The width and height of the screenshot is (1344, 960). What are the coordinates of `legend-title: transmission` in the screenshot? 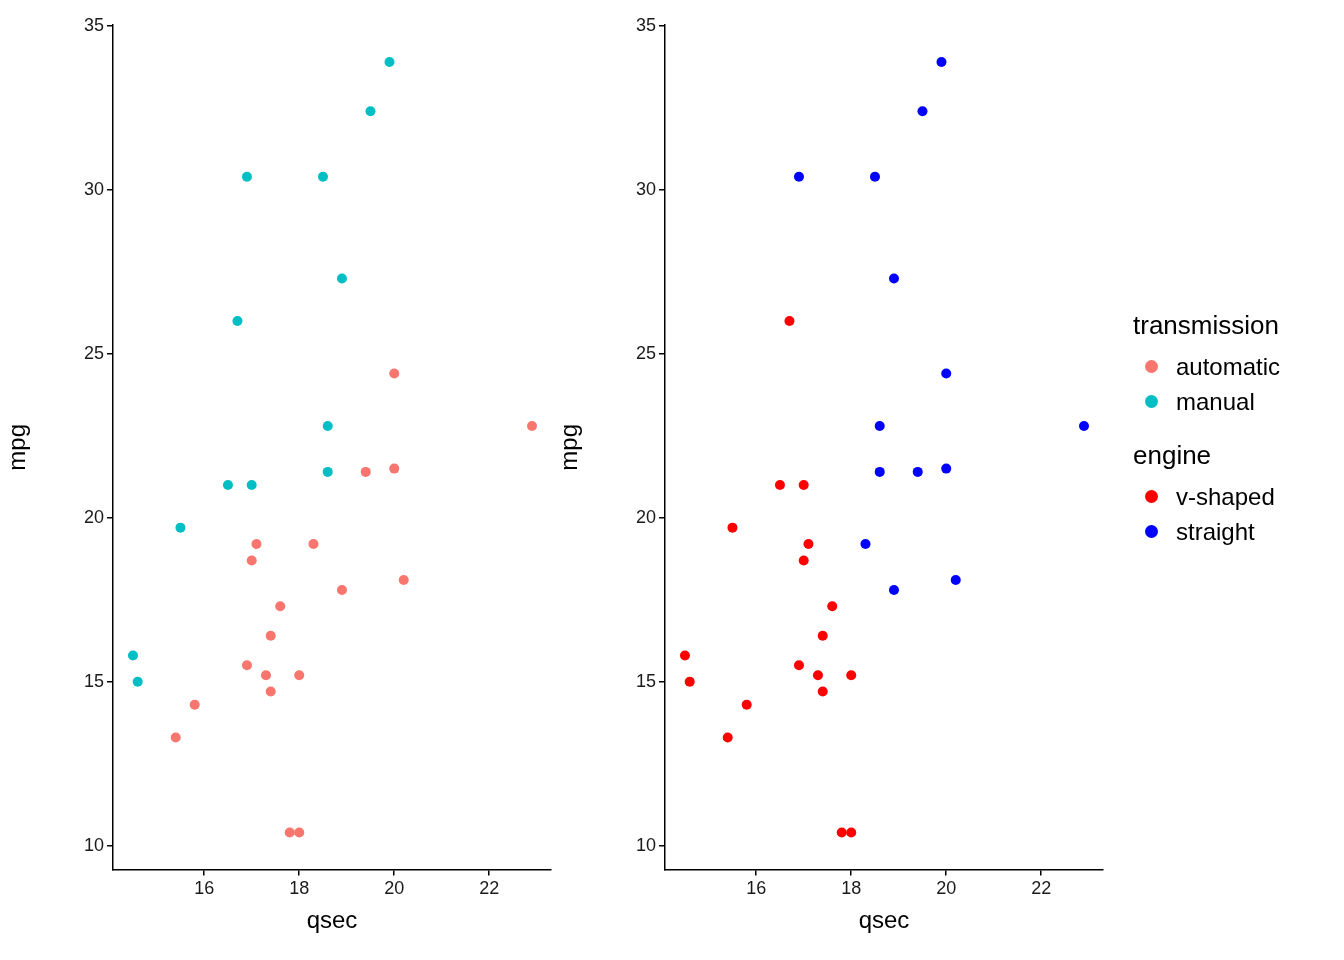 It's located at (1206, 325).